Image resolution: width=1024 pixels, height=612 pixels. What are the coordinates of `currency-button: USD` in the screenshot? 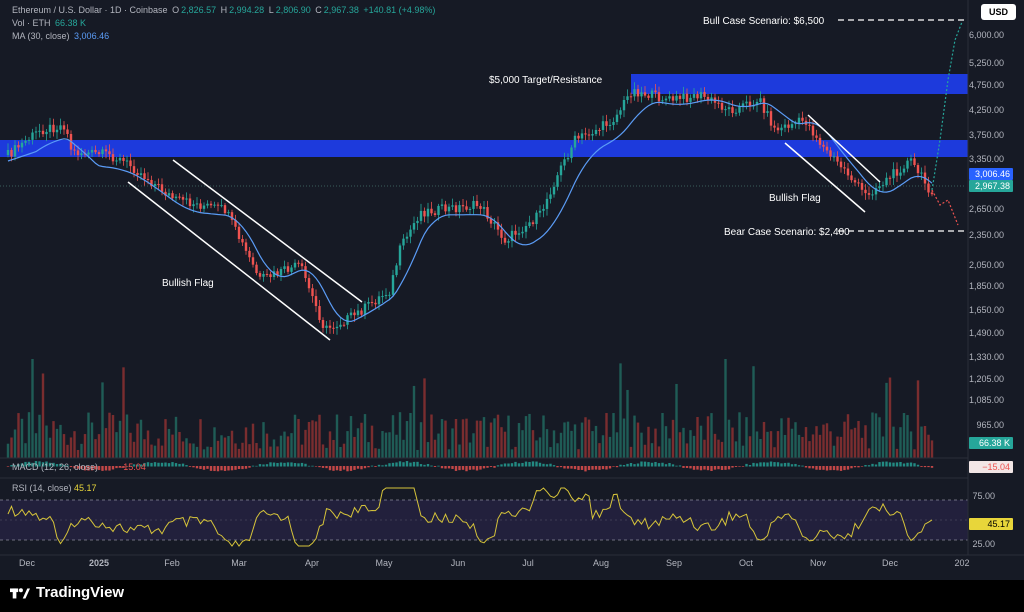 It's located at (998, 12).